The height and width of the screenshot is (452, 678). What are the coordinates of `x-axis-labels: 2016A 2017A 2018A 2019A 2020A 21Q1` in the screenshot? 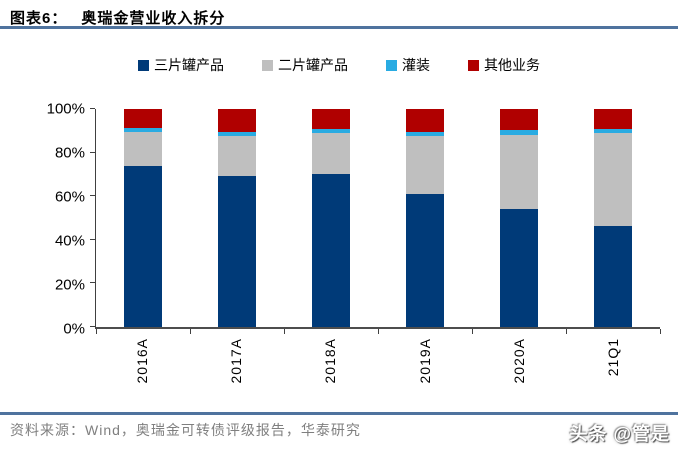 It's located at (386, 361).